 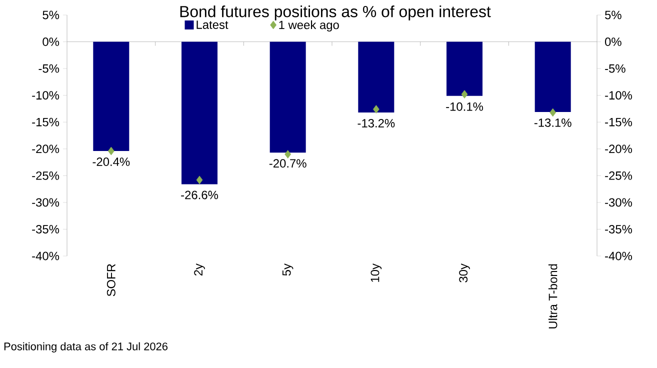 I want to click on data-label: -13.2%, so click(x=376, y=123).